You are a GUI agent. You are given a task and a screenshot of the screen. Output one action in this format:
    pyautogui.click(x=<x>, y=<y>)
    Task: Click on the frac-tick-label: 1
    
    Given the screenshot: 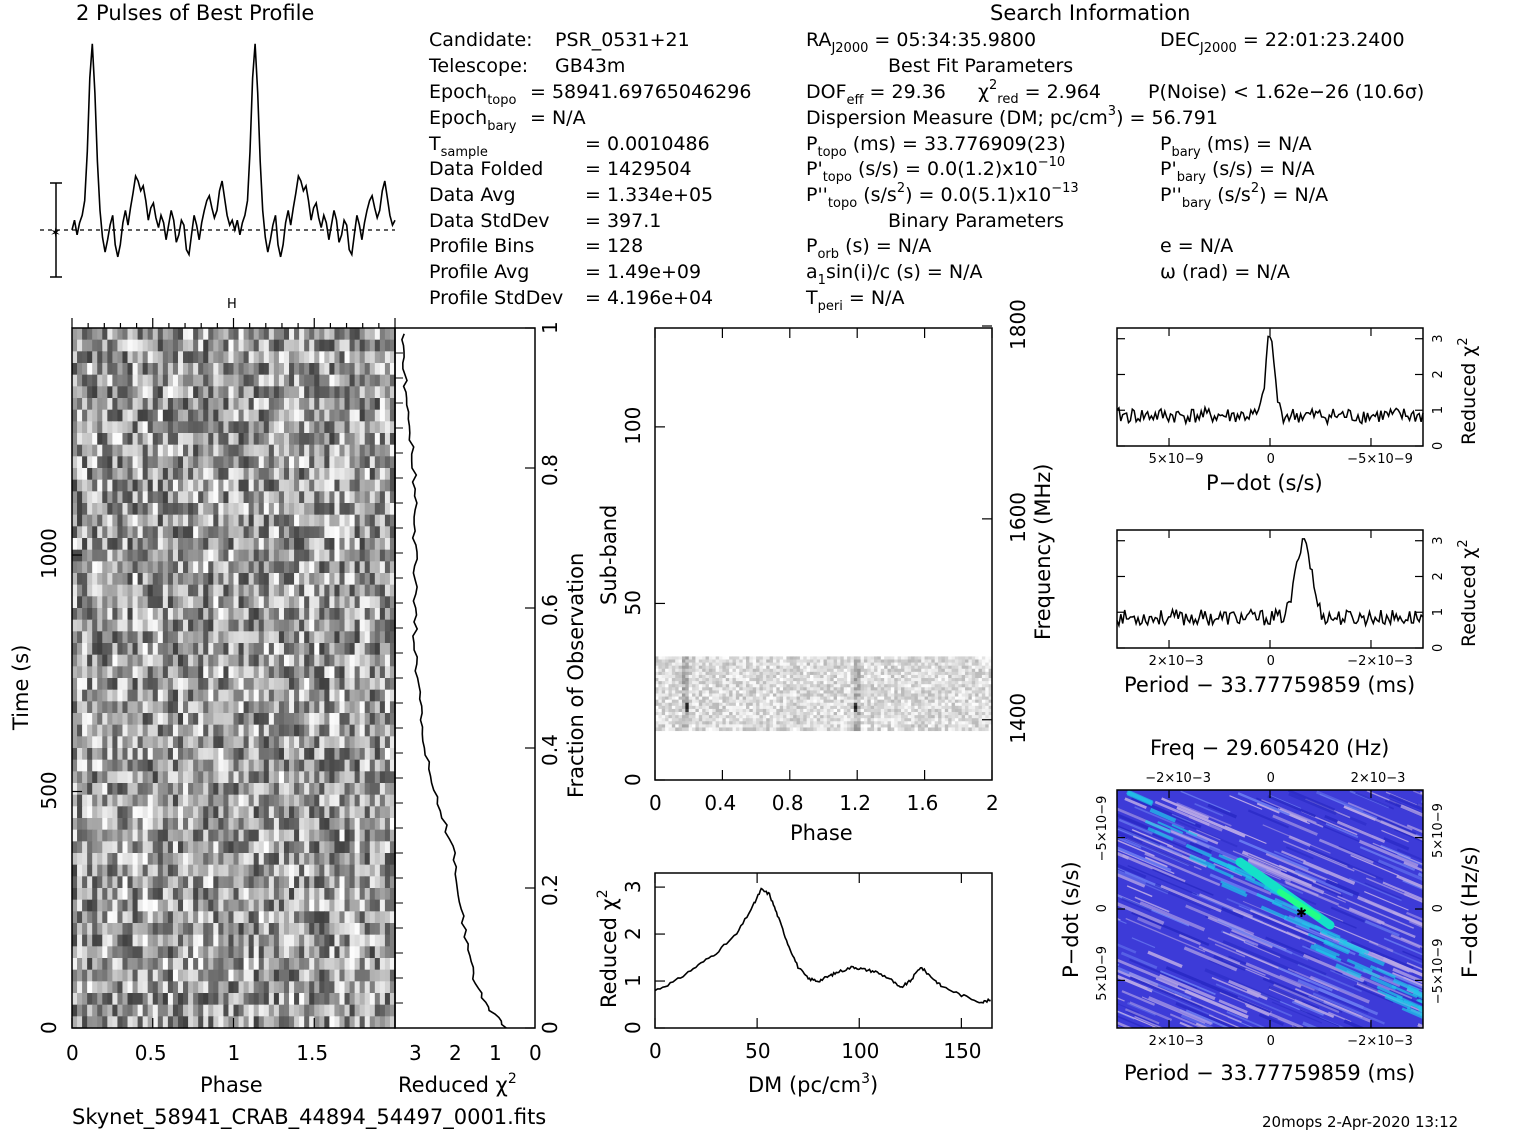 What is the action you would take?
    pyautogui.click(x=550, y=327)
    